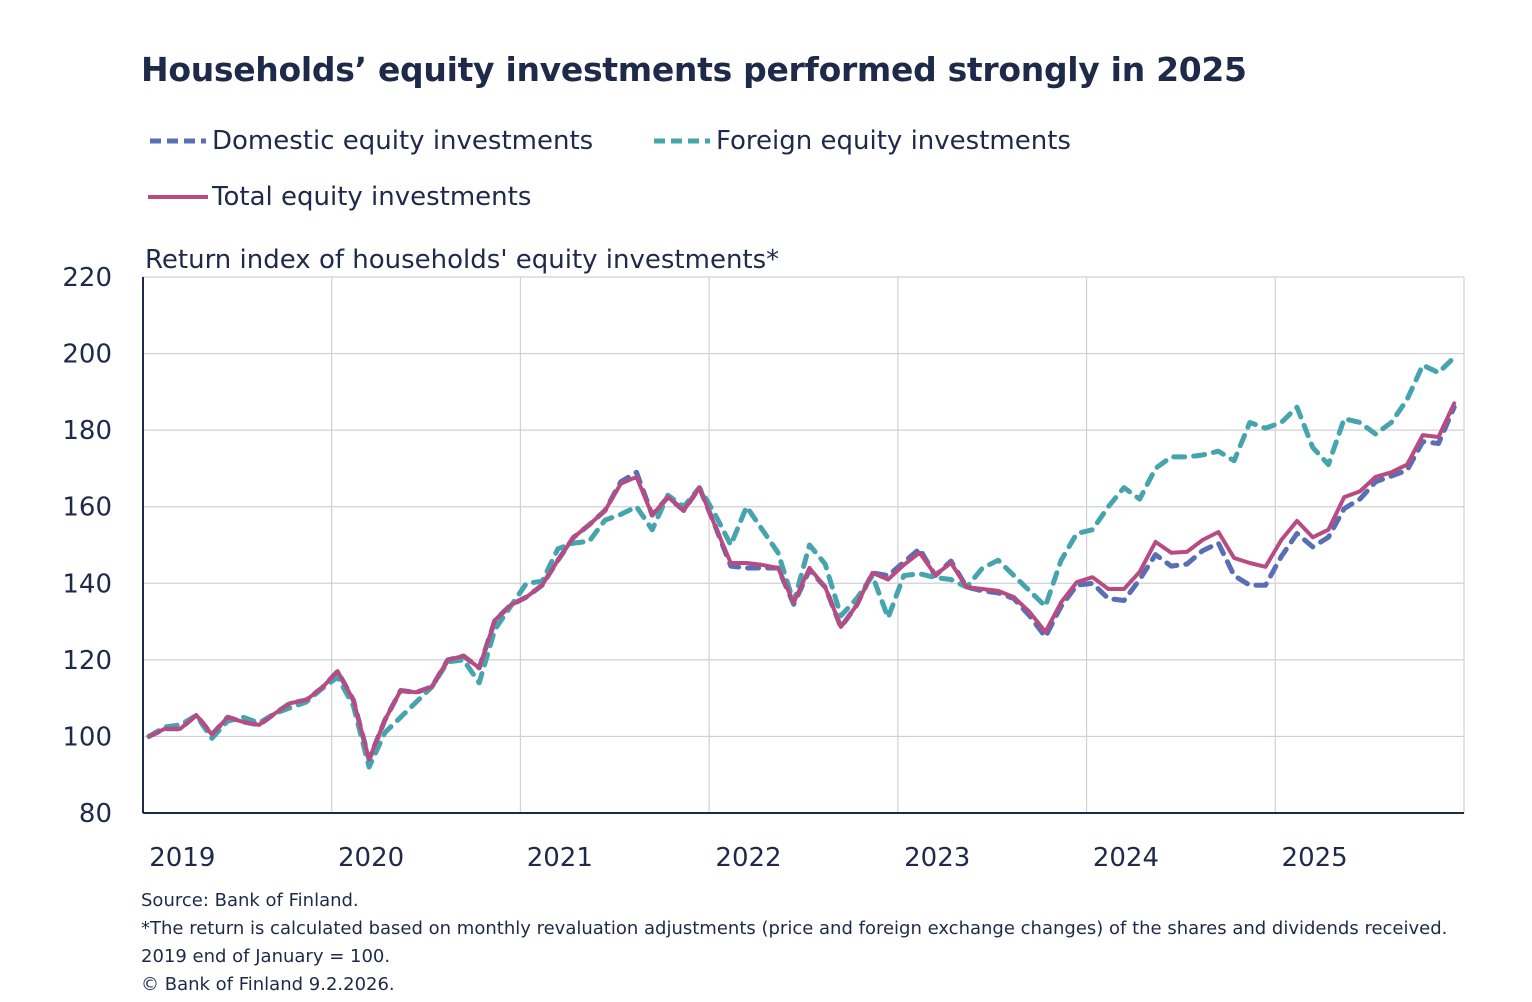 The width and height of the screenshot is (1532, 1002). Describe the element at coordinates (178, 197) in the screenshot. I see `legend-swatch-total` at that location.